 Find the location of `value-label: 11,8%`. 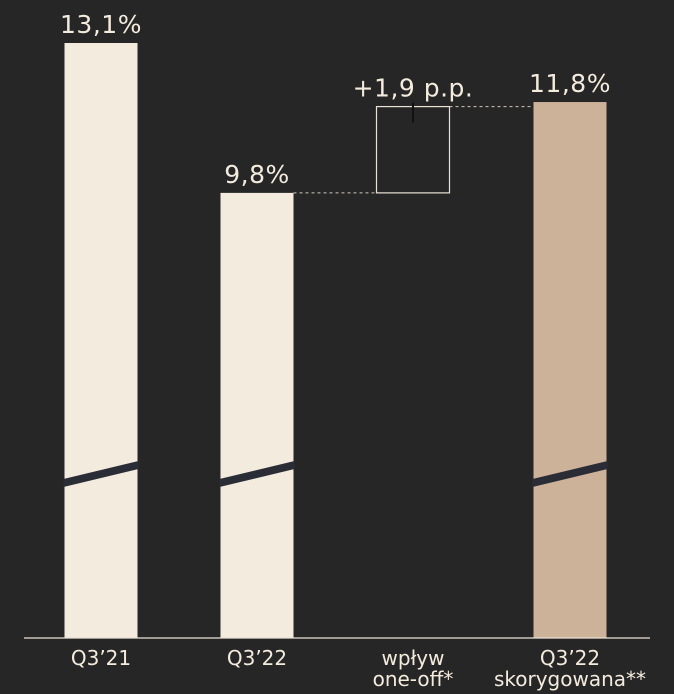

value-label: 11,8% is located at coordinates (570, 83).